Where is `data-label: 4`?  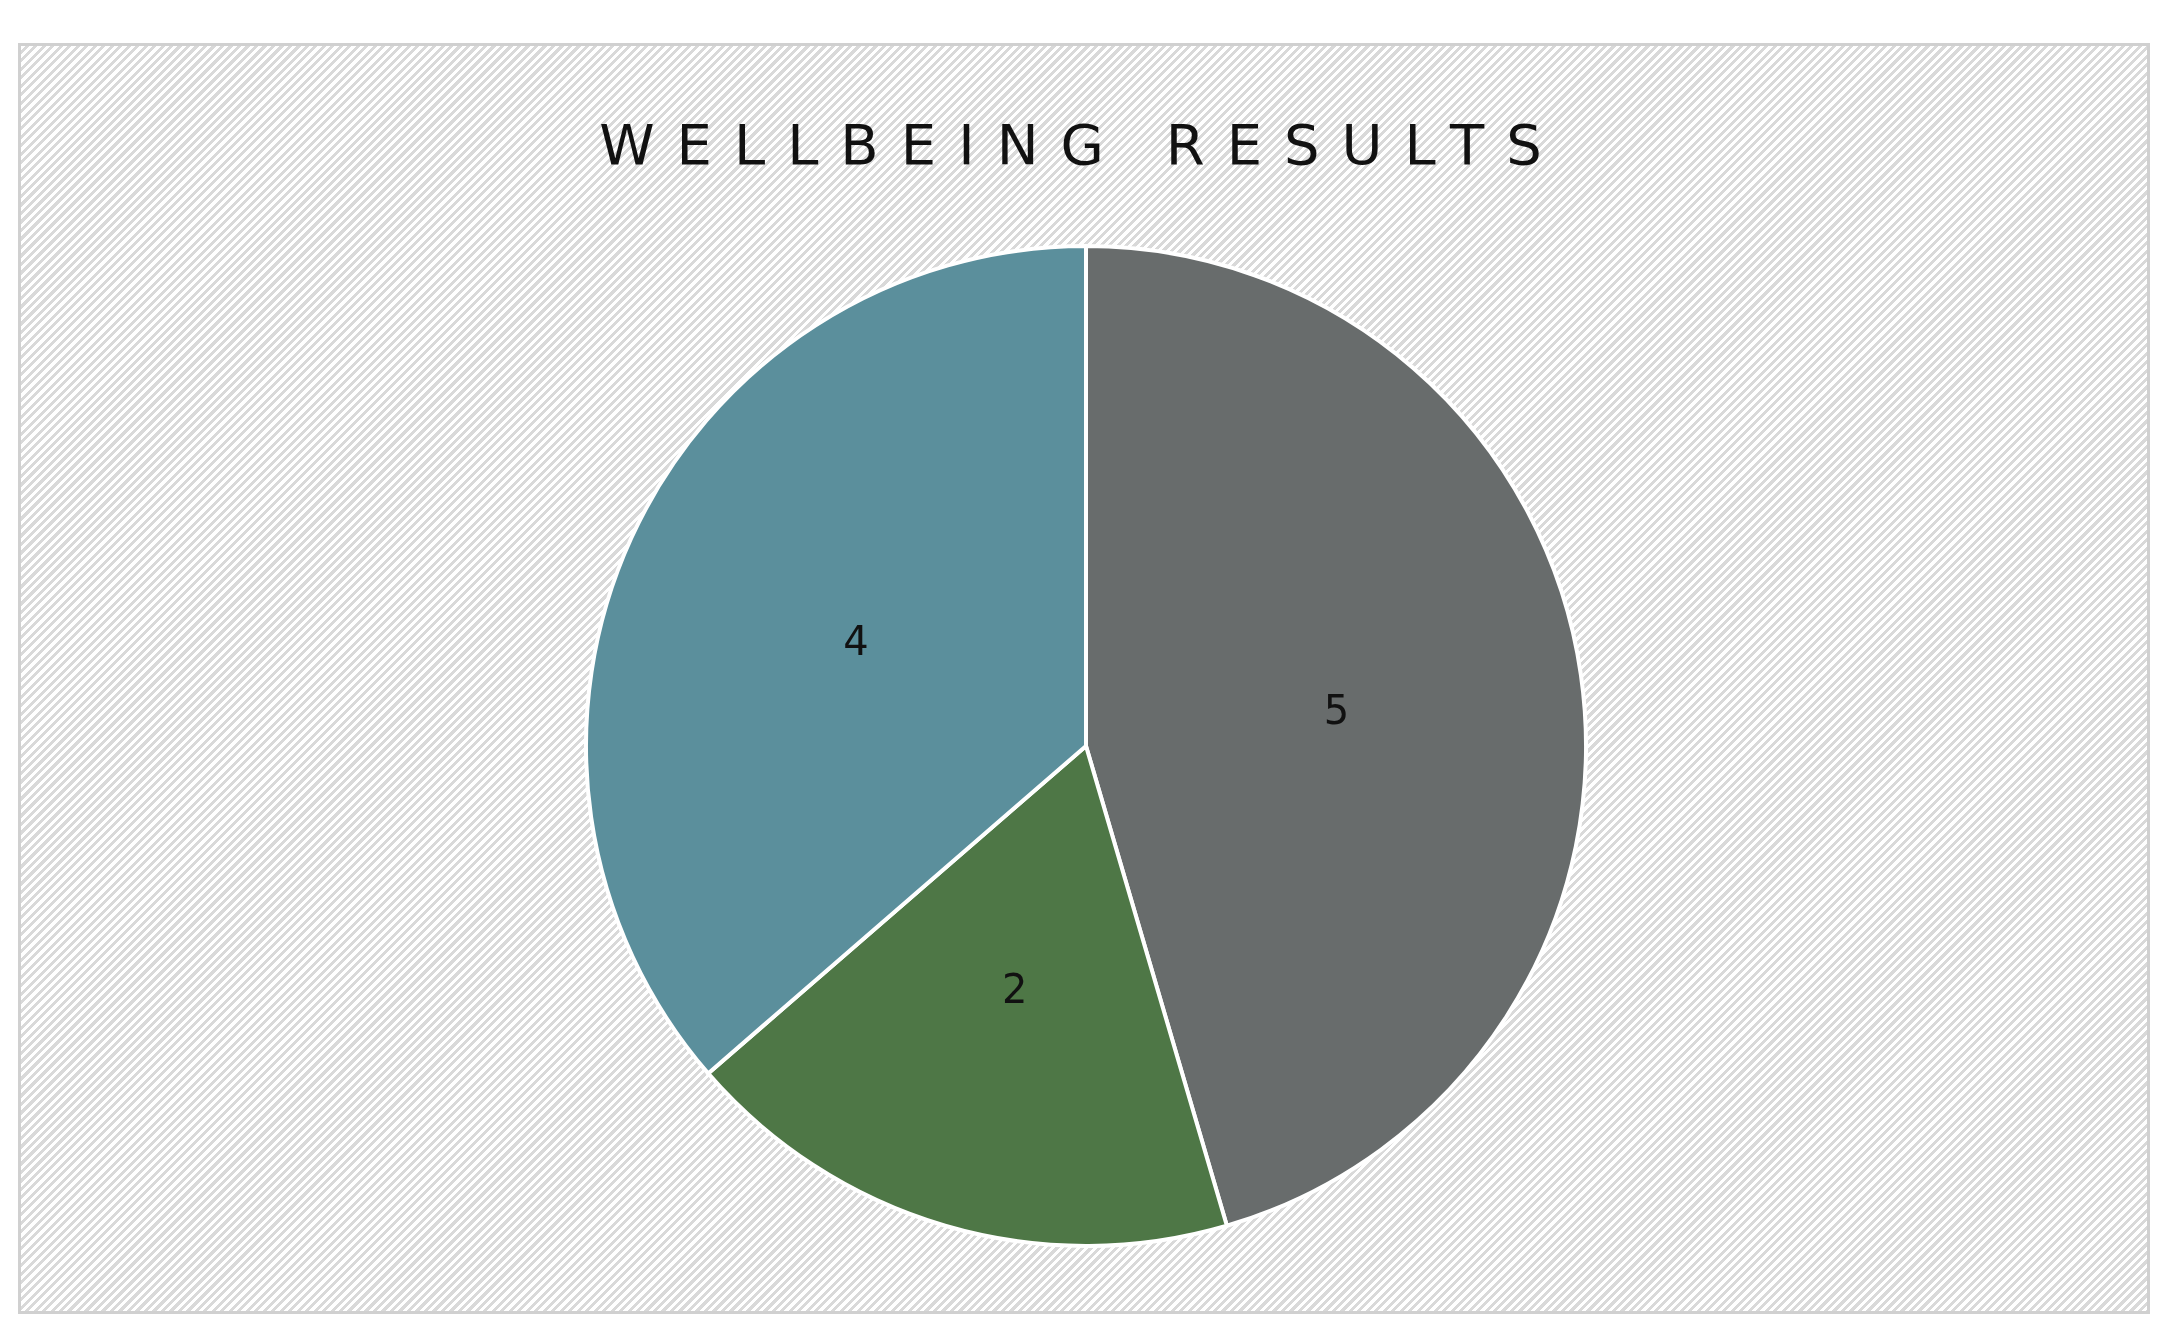
data-label: 4 is located at coordinates (856, 640).